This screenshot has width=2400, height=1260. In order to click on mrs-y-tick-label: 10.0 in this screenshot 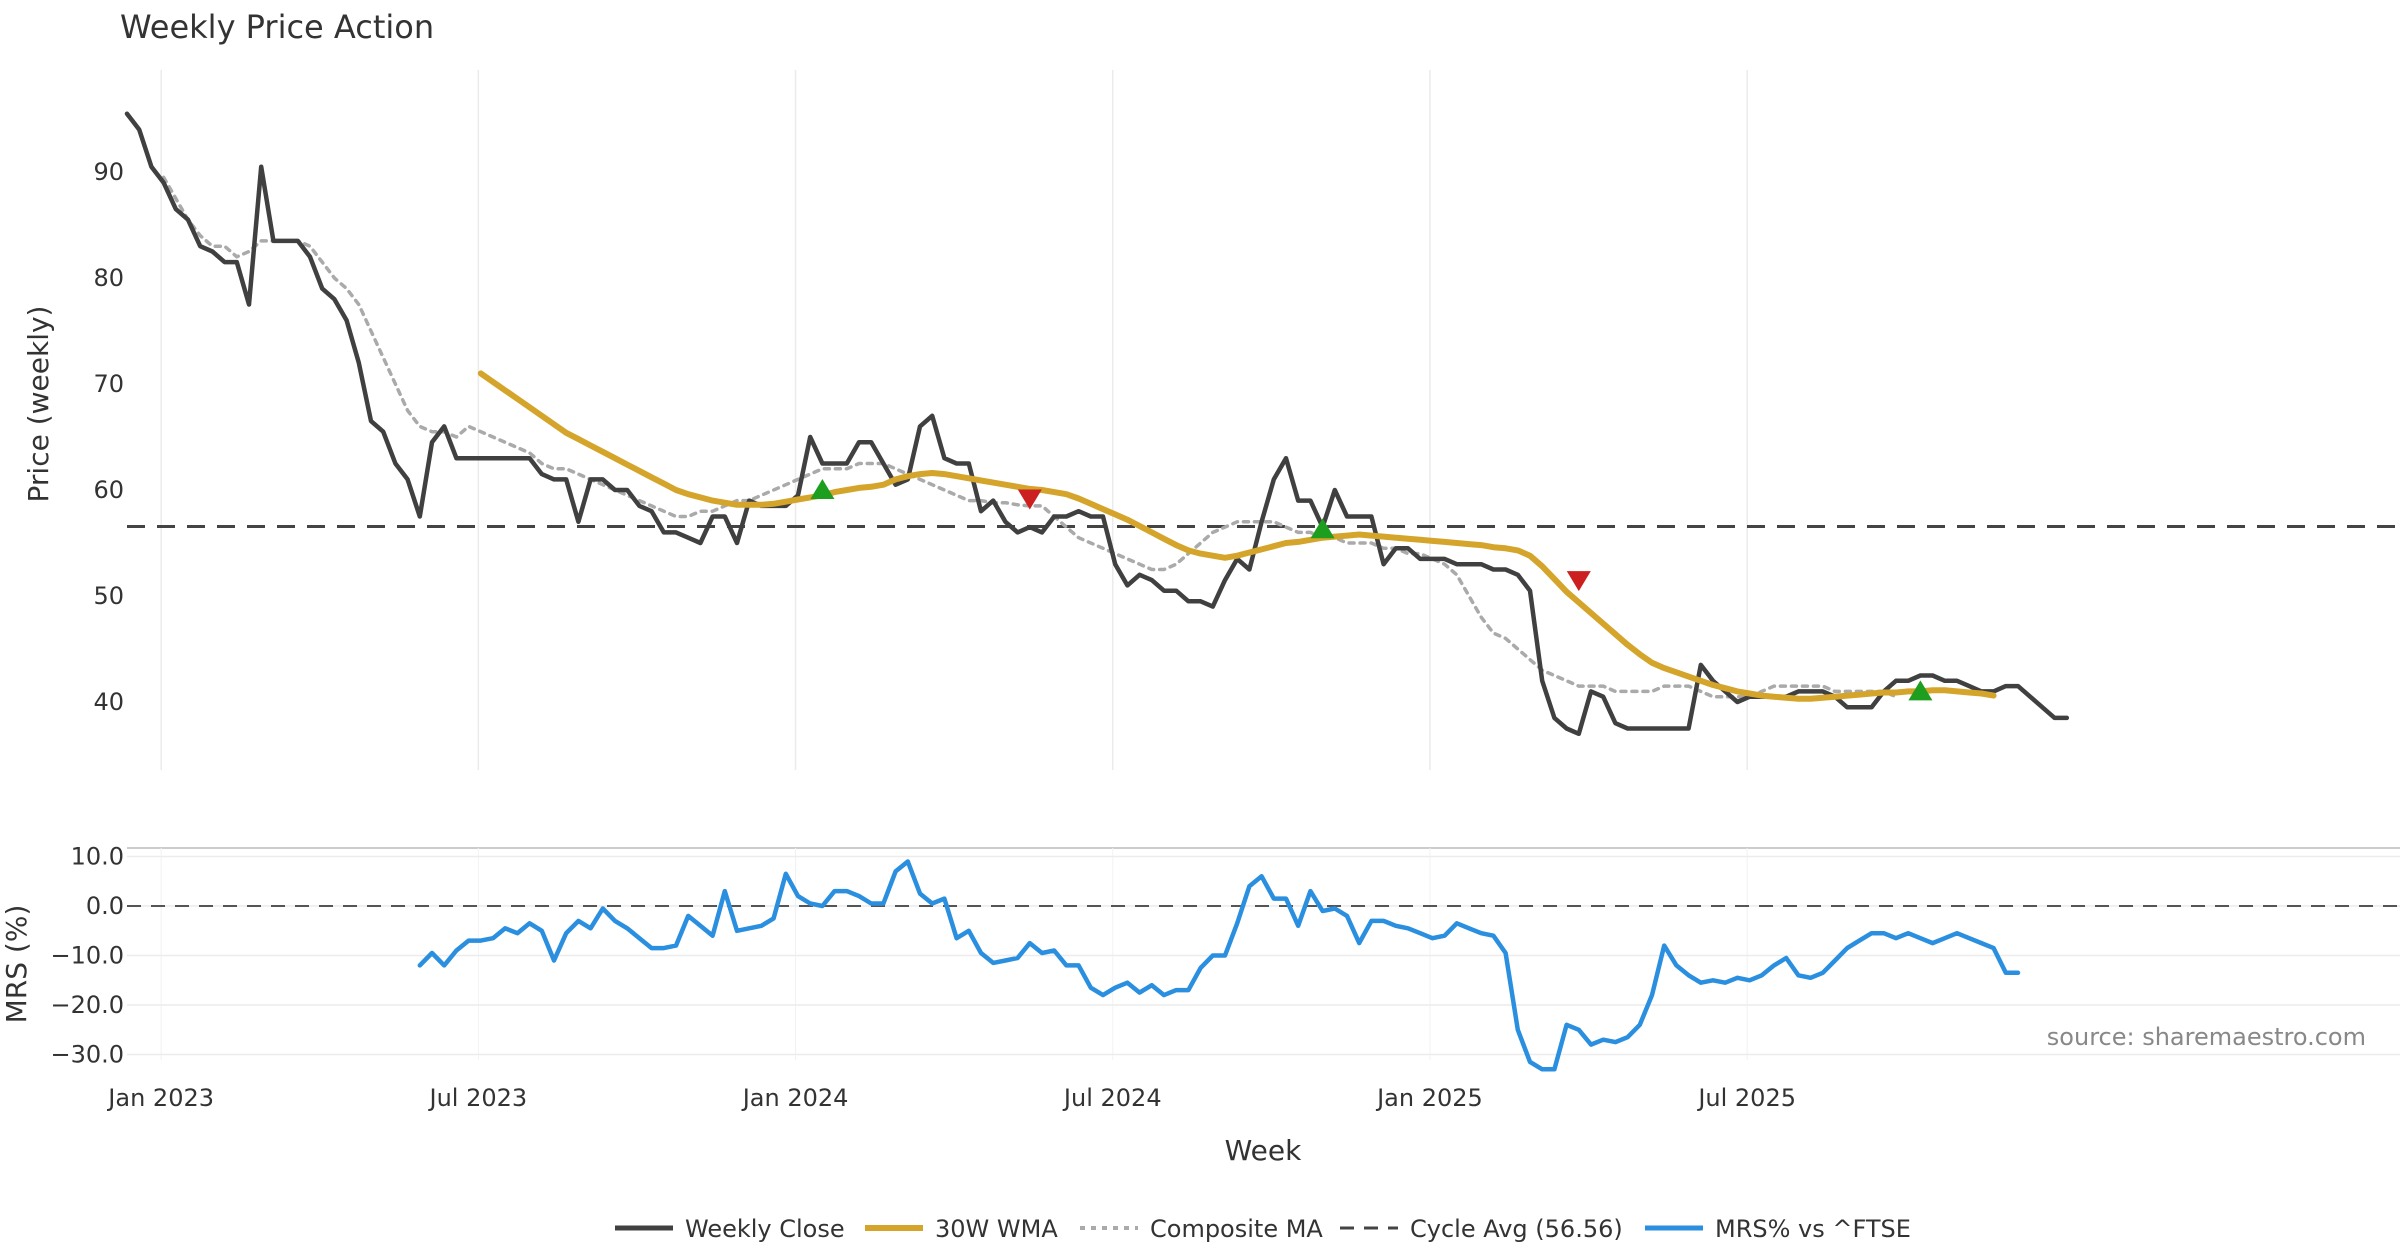, I will do `click(97, 857)`.